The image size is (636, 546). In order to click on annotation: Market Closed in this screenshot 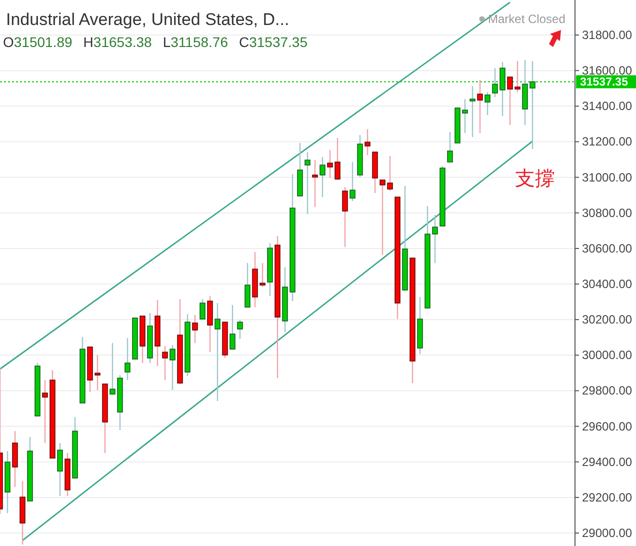, I will do `click(527, 19)`.